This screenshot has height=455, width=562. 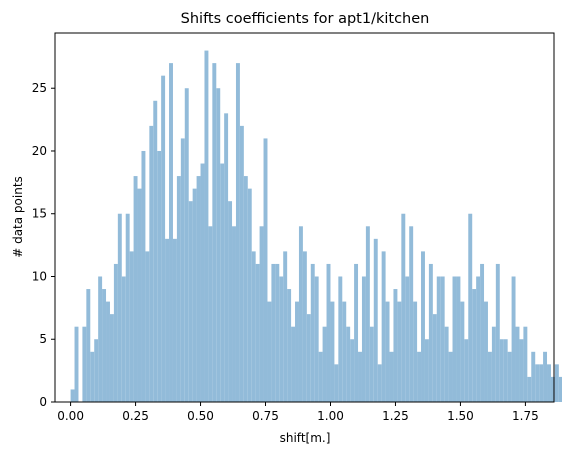 I want to click on x-axis-label: shift[m.], so click(x=305, y=438).